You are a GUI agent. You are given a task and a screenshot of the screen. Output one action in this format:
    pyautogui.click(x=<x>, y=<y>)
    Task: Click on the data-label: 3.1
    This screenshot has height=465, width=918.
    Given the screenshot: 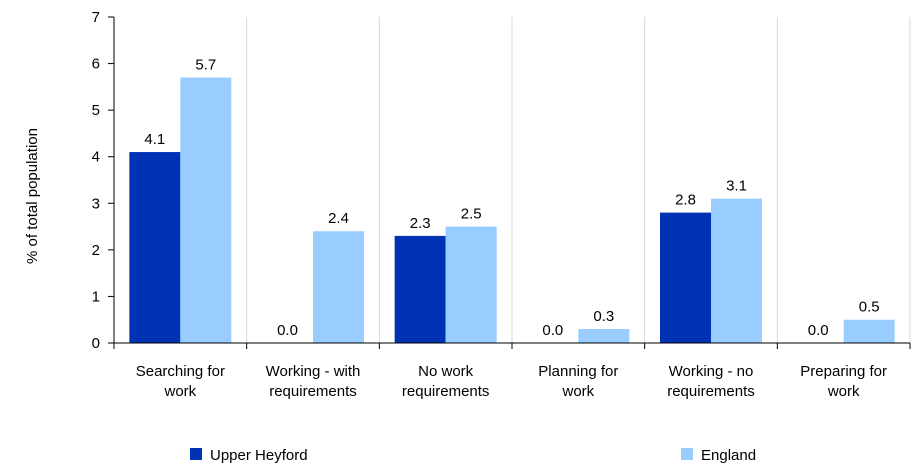 What is the action you would take?
    pyautogui.click(x=736, y=186)
    